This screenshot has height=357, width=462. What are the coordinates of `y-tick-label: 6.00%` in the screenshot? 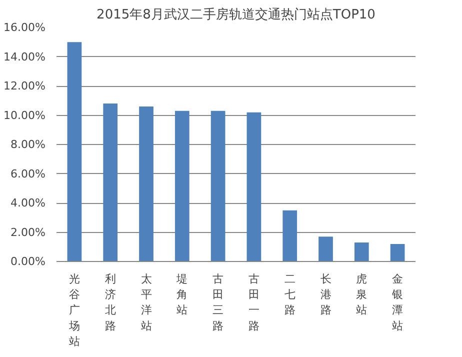 It's located at (28, 173).